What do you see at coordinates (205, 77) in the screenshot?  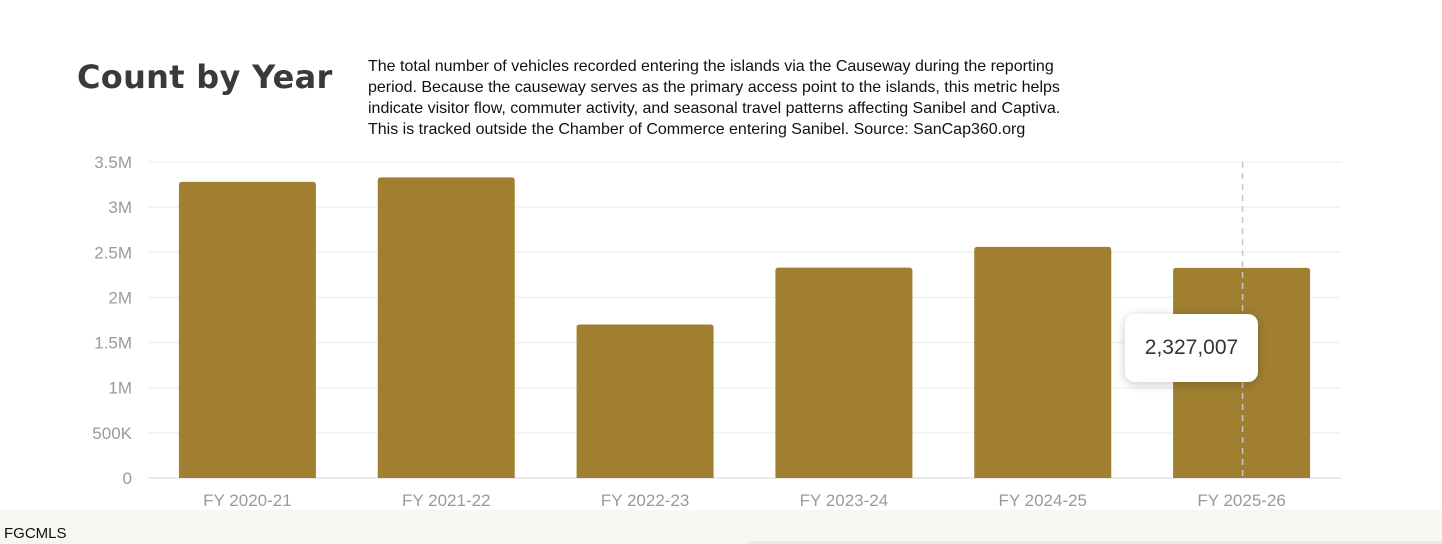 I see `chart-title: Count by Year` at bounding box center [205, 77].